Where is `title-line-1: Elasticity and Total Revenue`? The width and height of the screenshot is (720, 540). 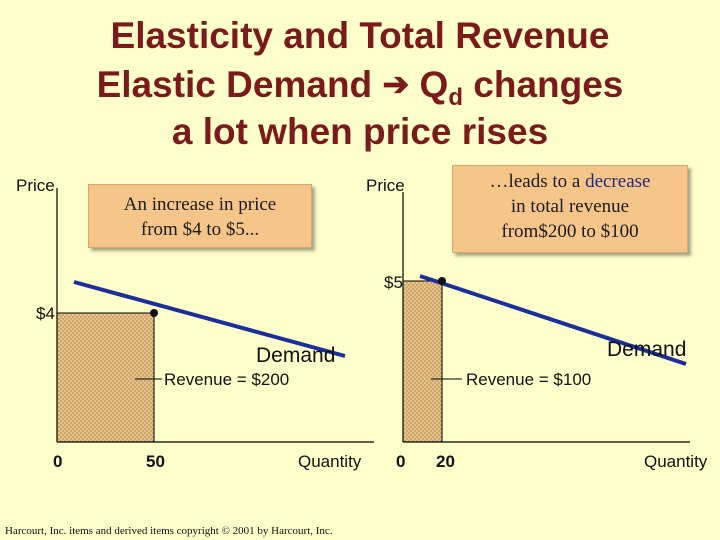
title-line-1: Elasticity and Total Revenue is located at coordinates (360, 35).